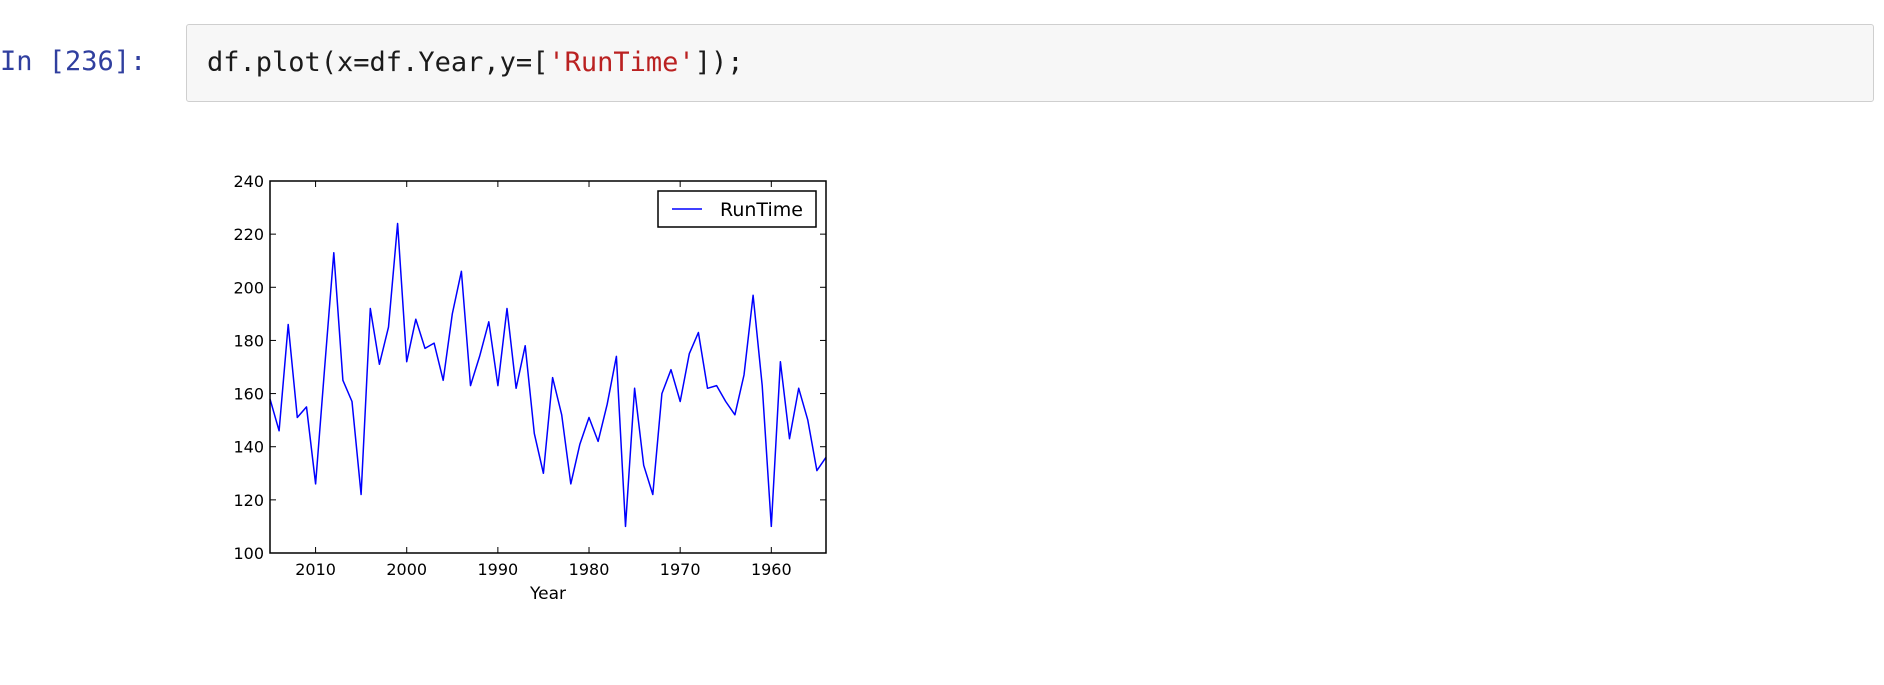 The height and width of the screenshot is (685, 1884). I want to click on cell-prompt: In [236]:, so click(73, 61).